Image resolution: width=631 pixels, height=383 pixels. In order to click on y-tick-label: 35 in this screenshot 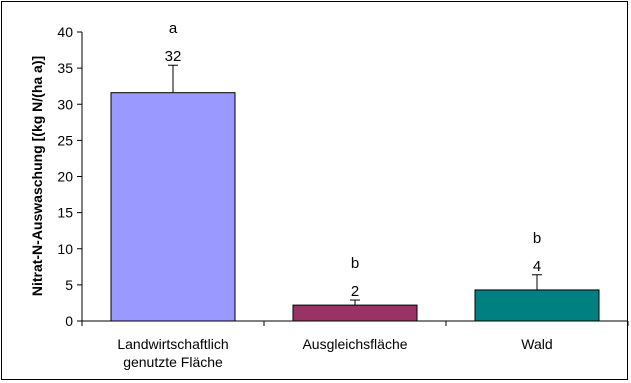, I will do `click(65, 68)`.